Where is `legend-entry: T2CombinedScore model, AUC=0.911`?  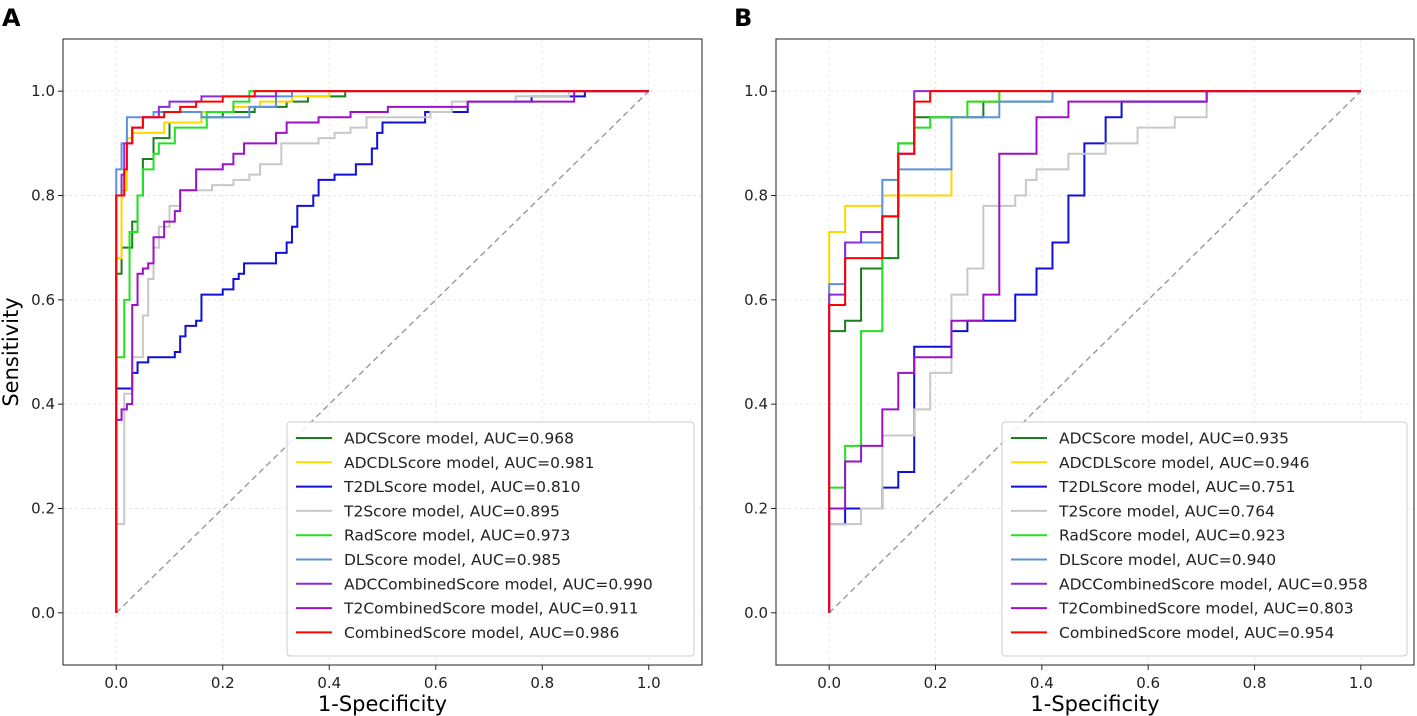 legend-entry: T2CombinedScore model, AUC=0.911 is located at coordinates (491, 609).